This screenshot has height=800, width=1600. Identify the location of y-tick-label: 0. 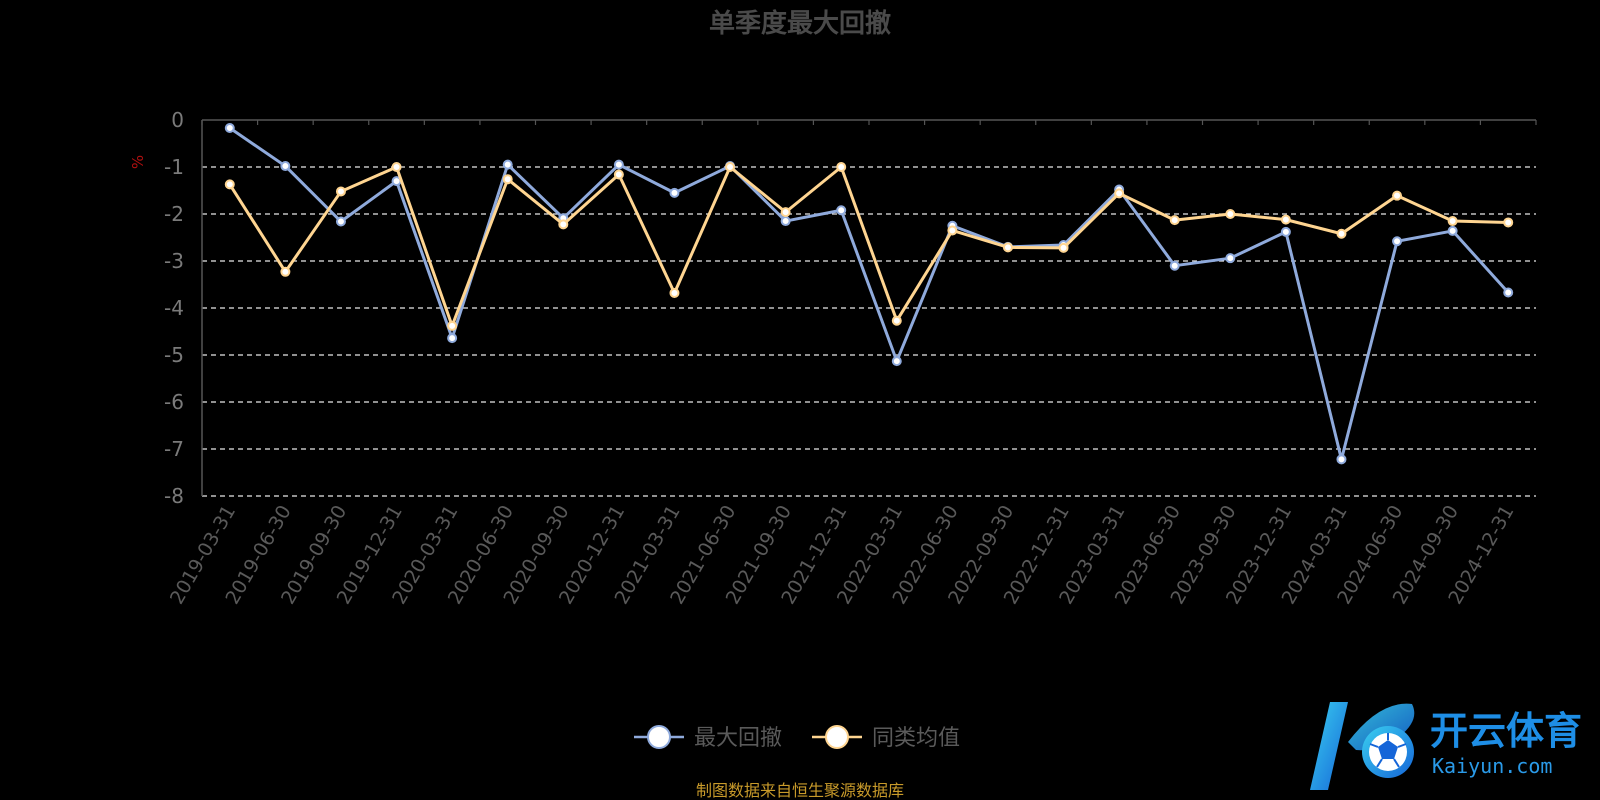
(177, 120).